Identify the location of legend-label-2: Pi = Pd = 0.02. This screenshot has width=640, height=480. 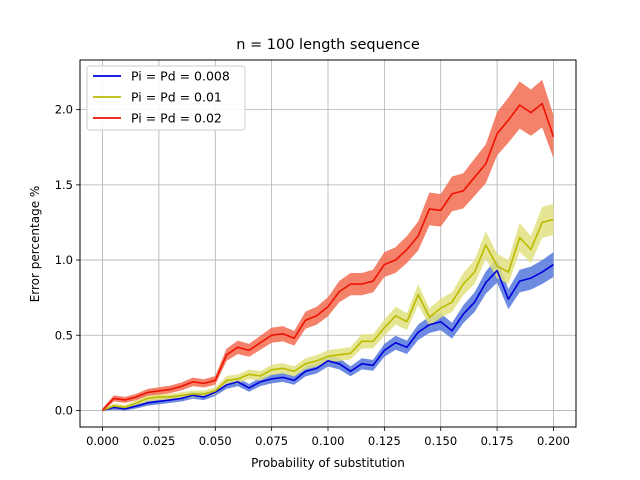
(176, 118).